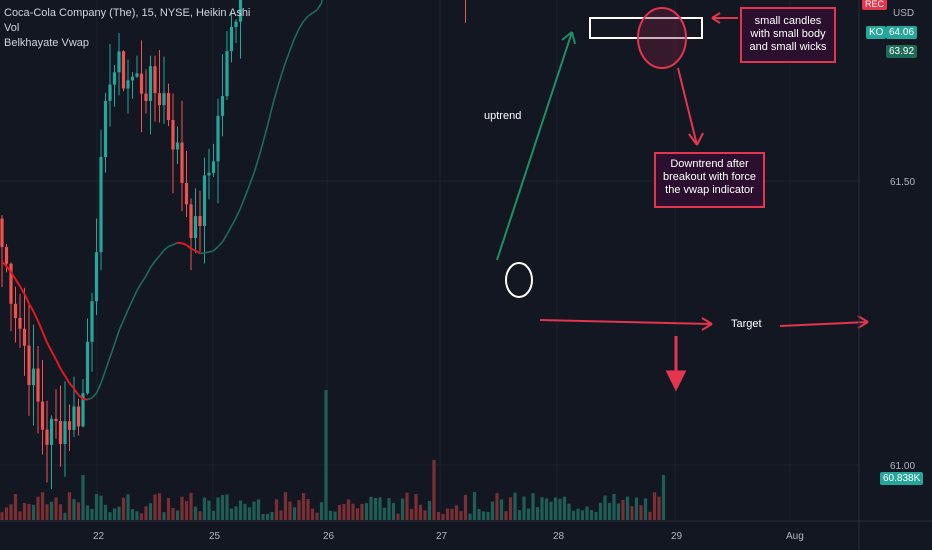 The image size is (932, 550). What do you see at coordinates (902, 32) in the screenshot?
I see `last-price-tag: 64.06` at bounding box center [902, 32].